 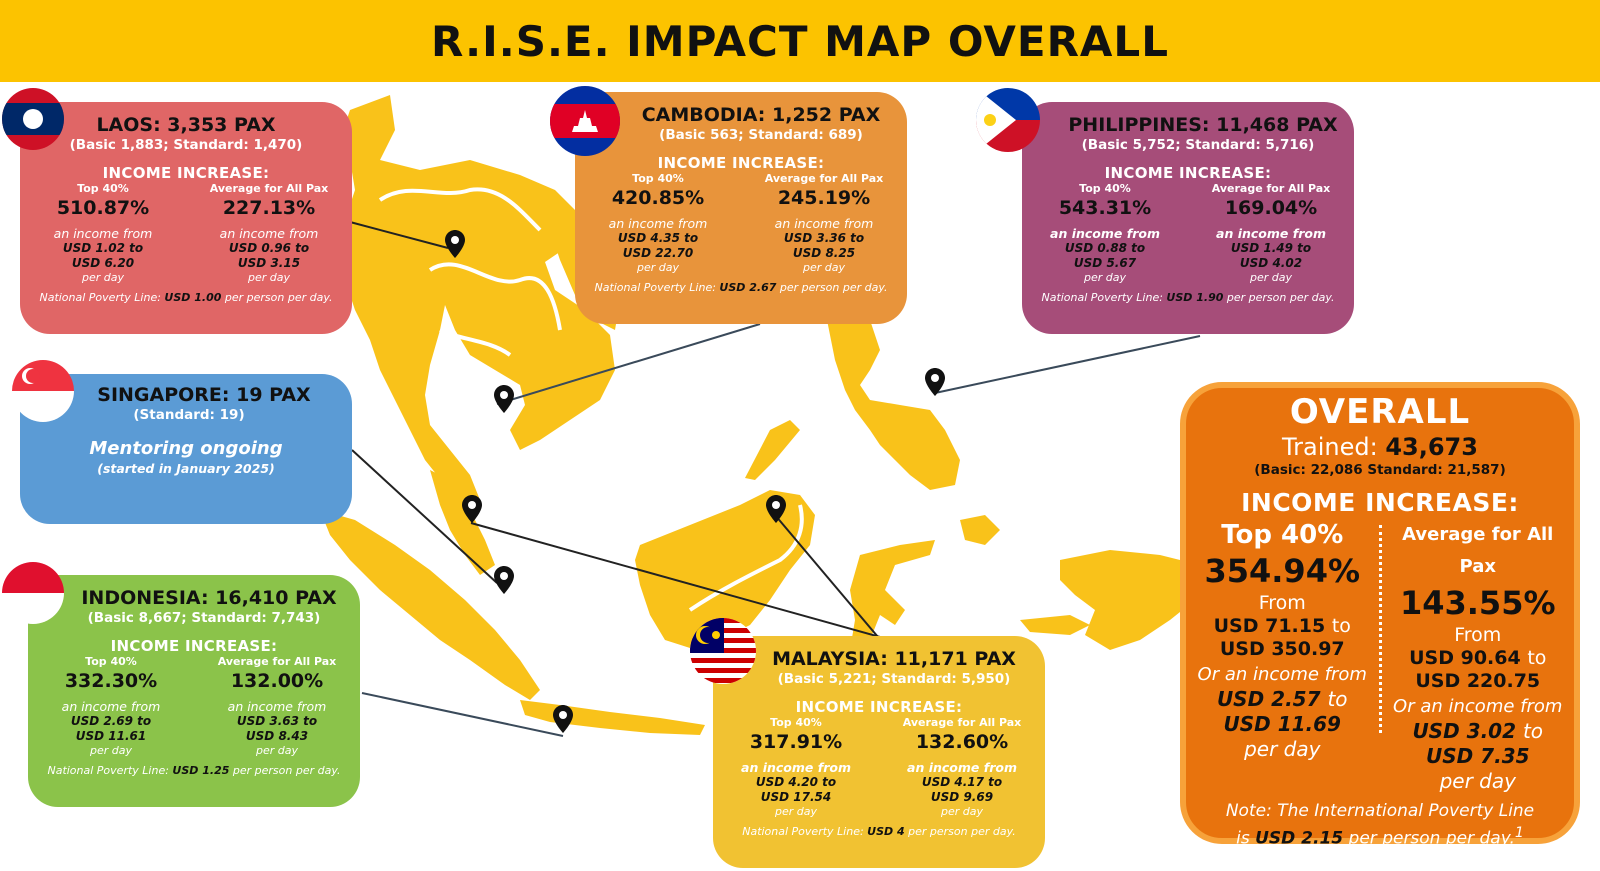 What do you see at coordinates (1105, 208) in the screenshot?
I see `top40-percent: 543.31%` at bounding box center [1105, 208].